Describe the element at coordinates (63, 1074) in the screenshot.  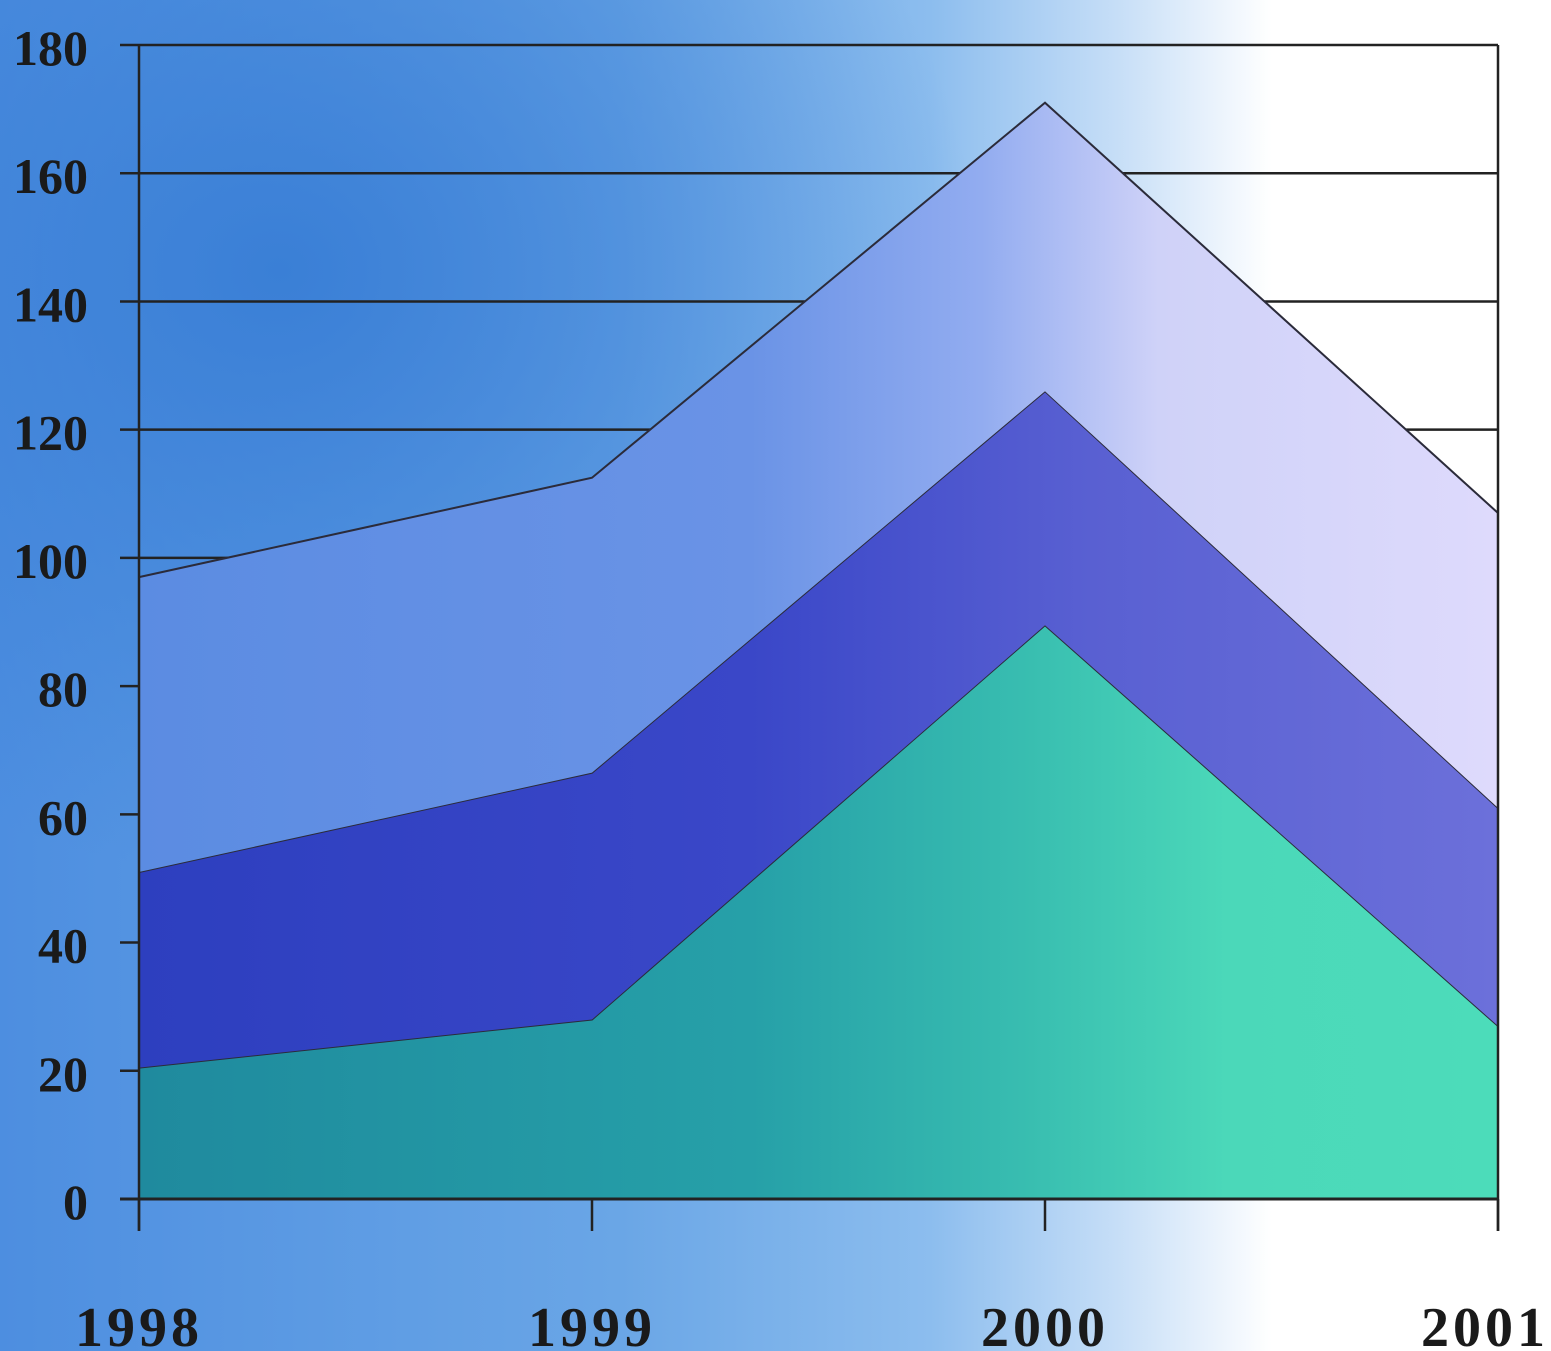
I see `y-tick-label: 20` at that location.